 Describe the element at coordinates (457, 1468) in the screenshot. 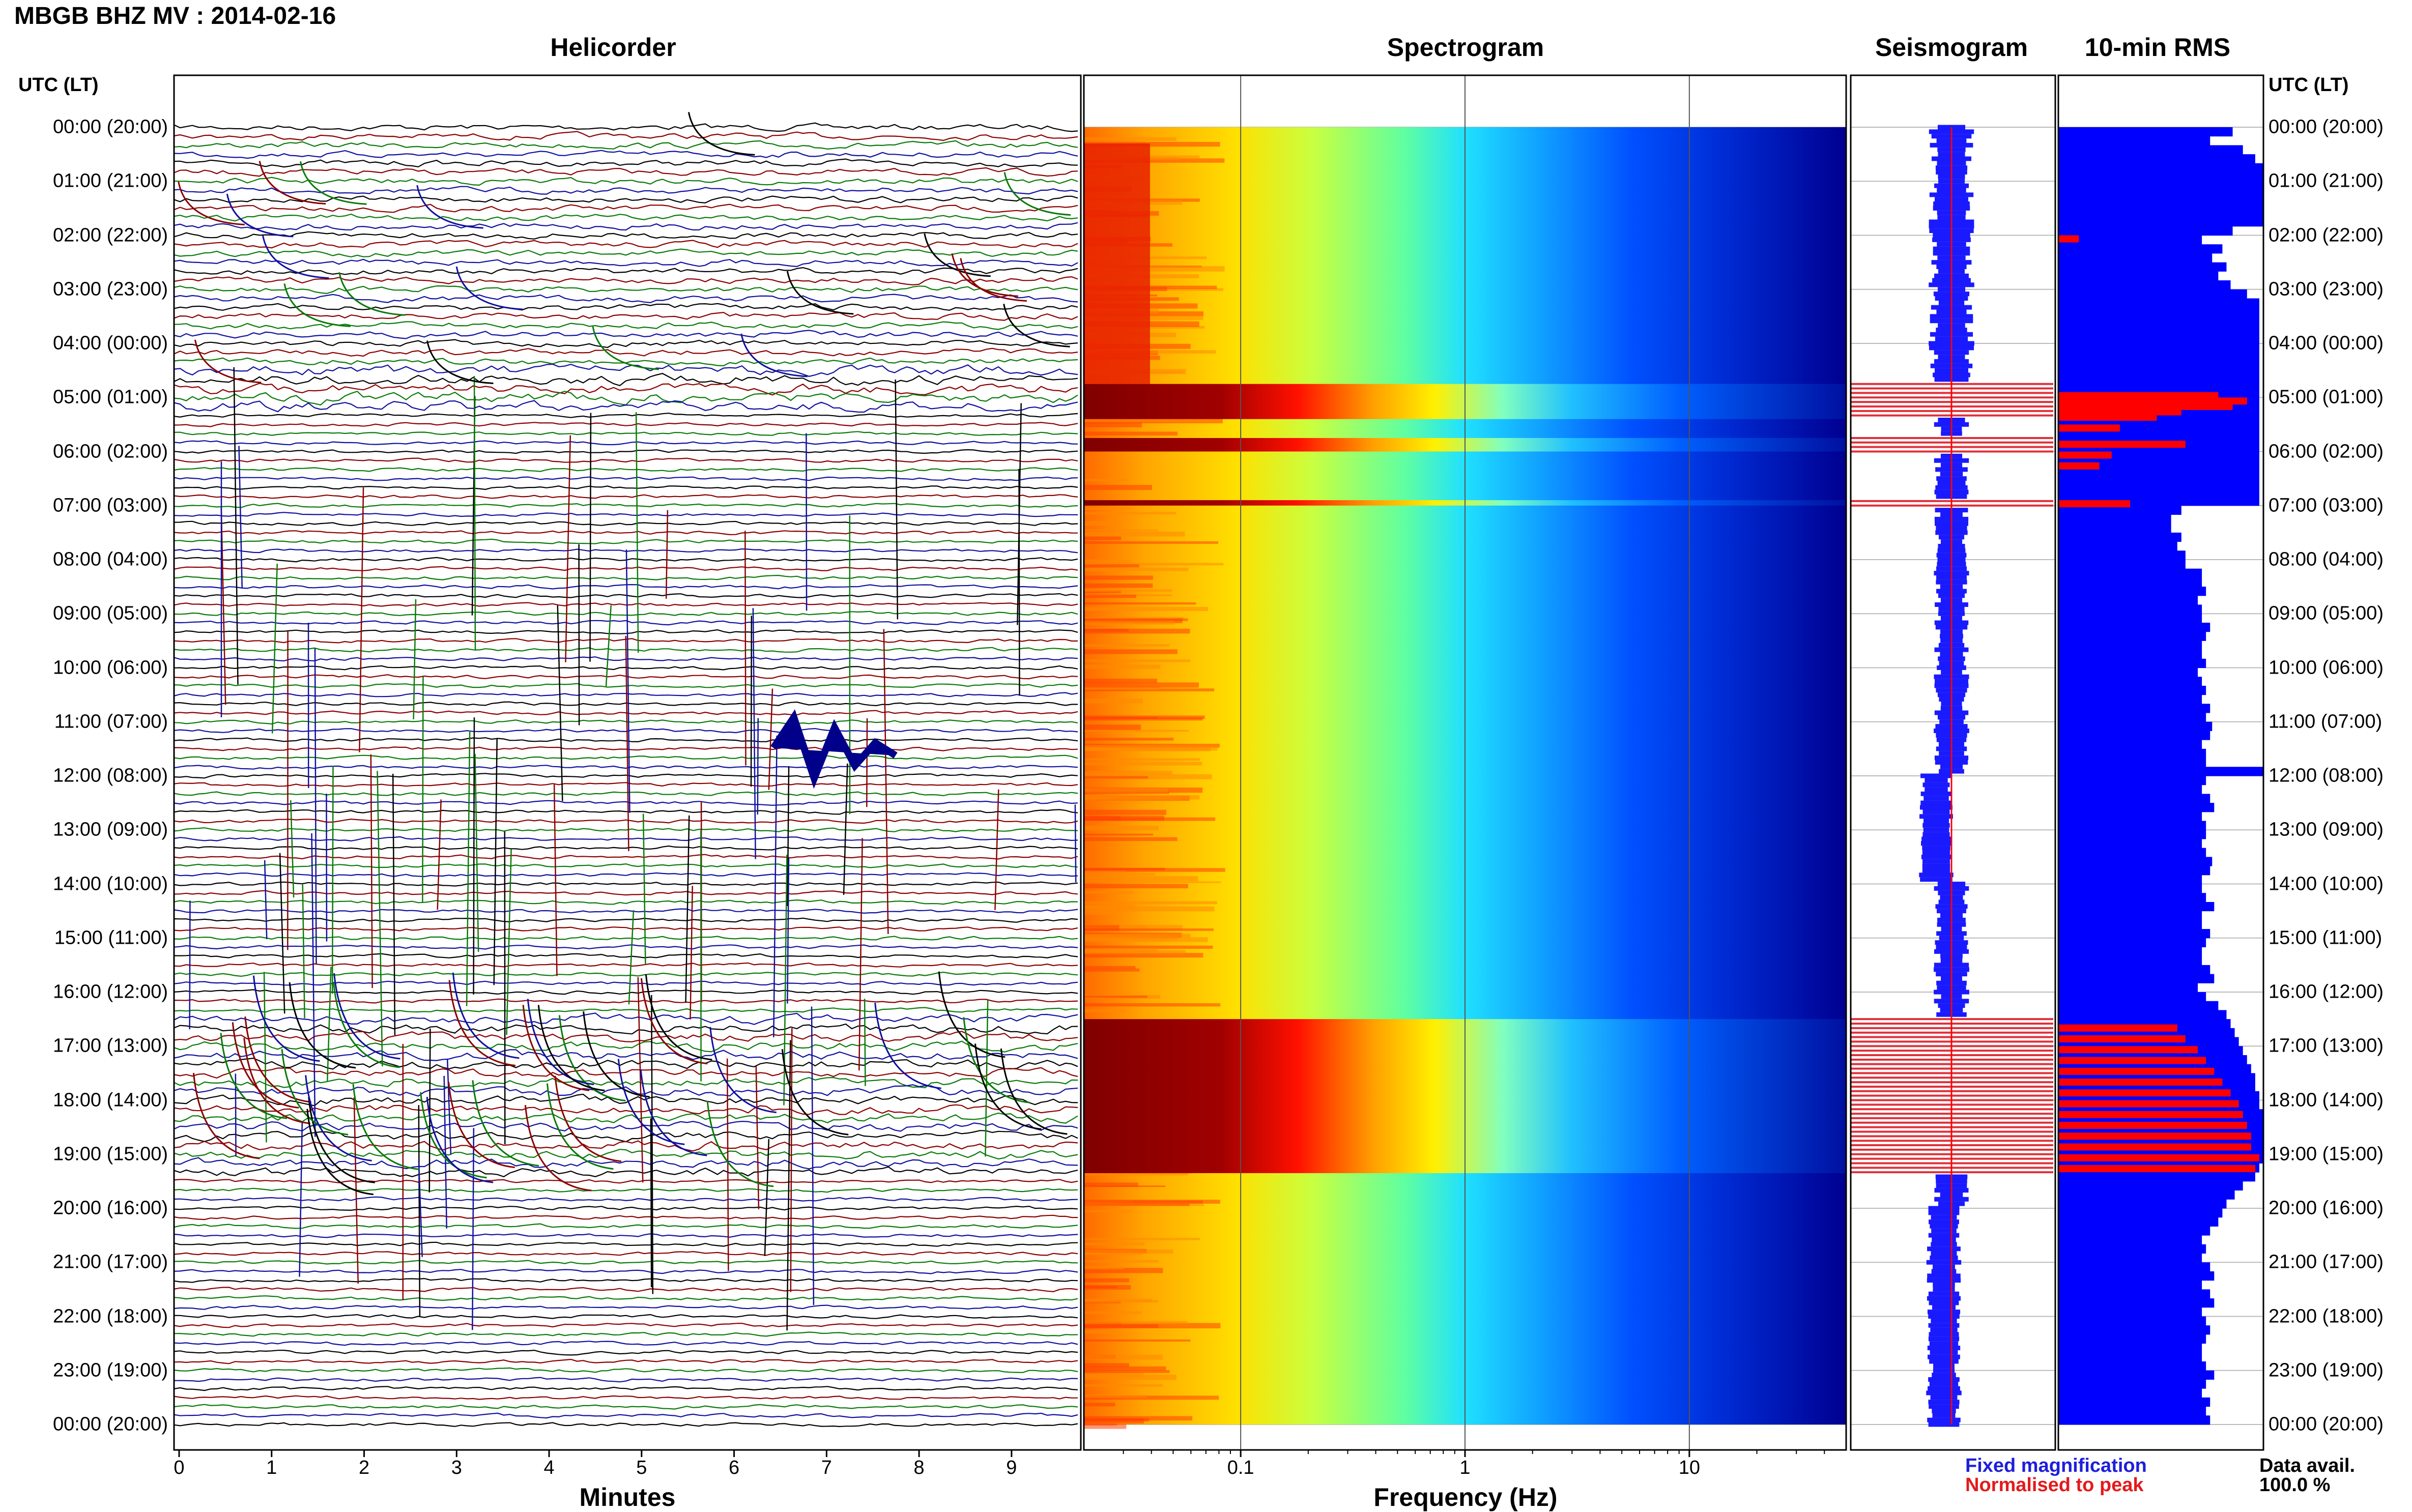

I see `minutes-tick-label: 3` at that location.